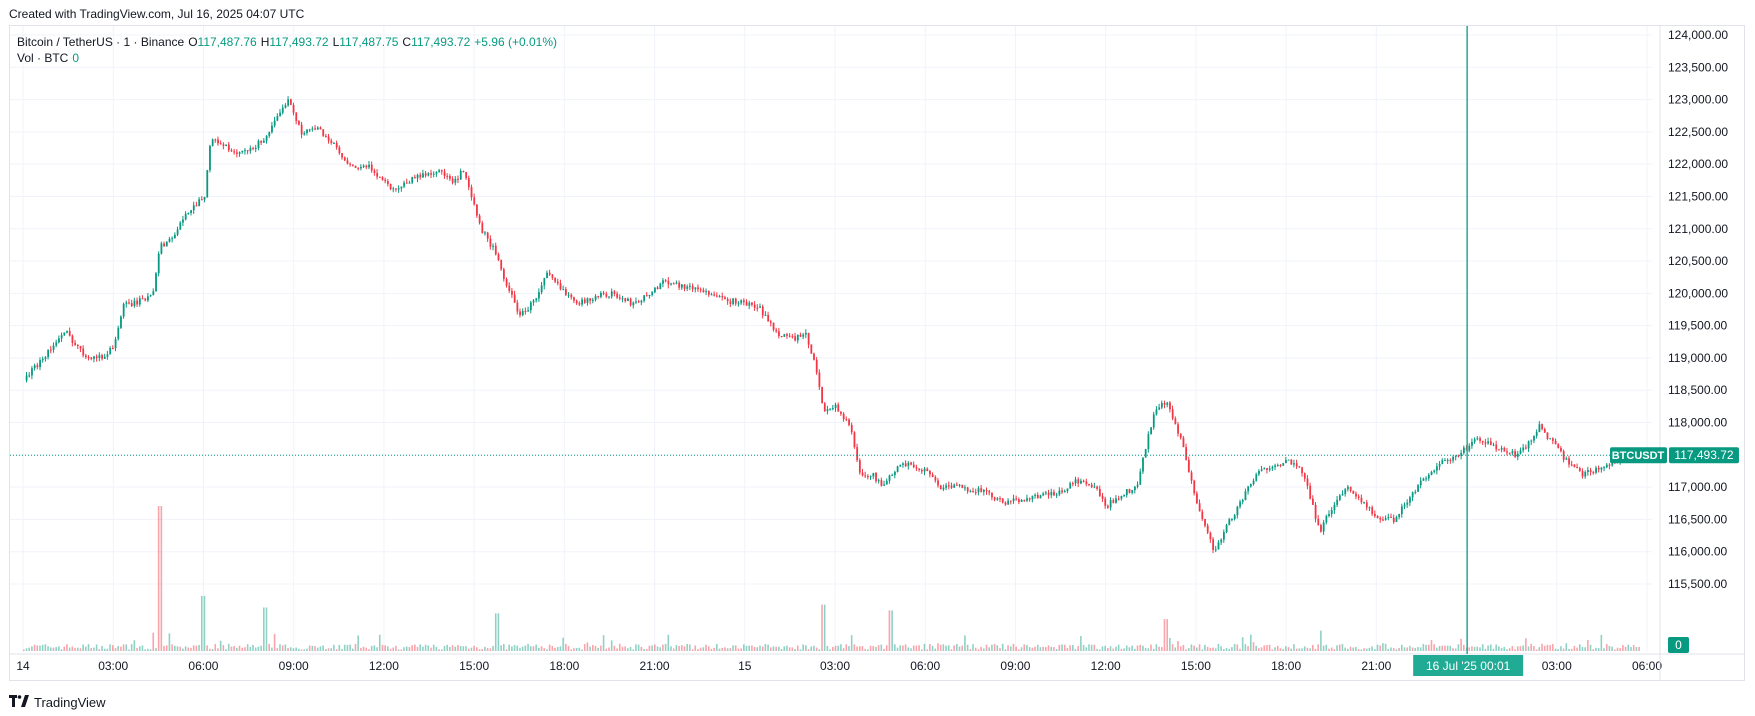 The image size is (1755, 716). I want to click on tradingview-brand: TradingView, so click(57, 702).